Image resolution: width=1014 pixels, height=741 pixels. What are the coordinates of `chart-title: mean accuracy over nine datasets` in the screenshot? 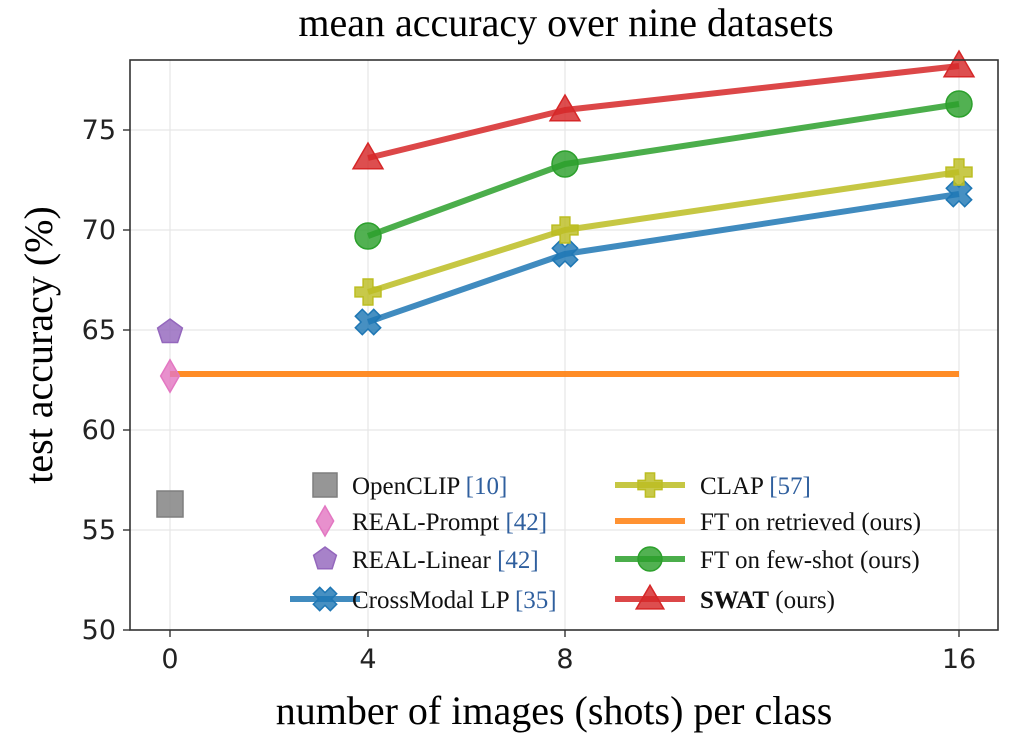 It's located at (565, 22).